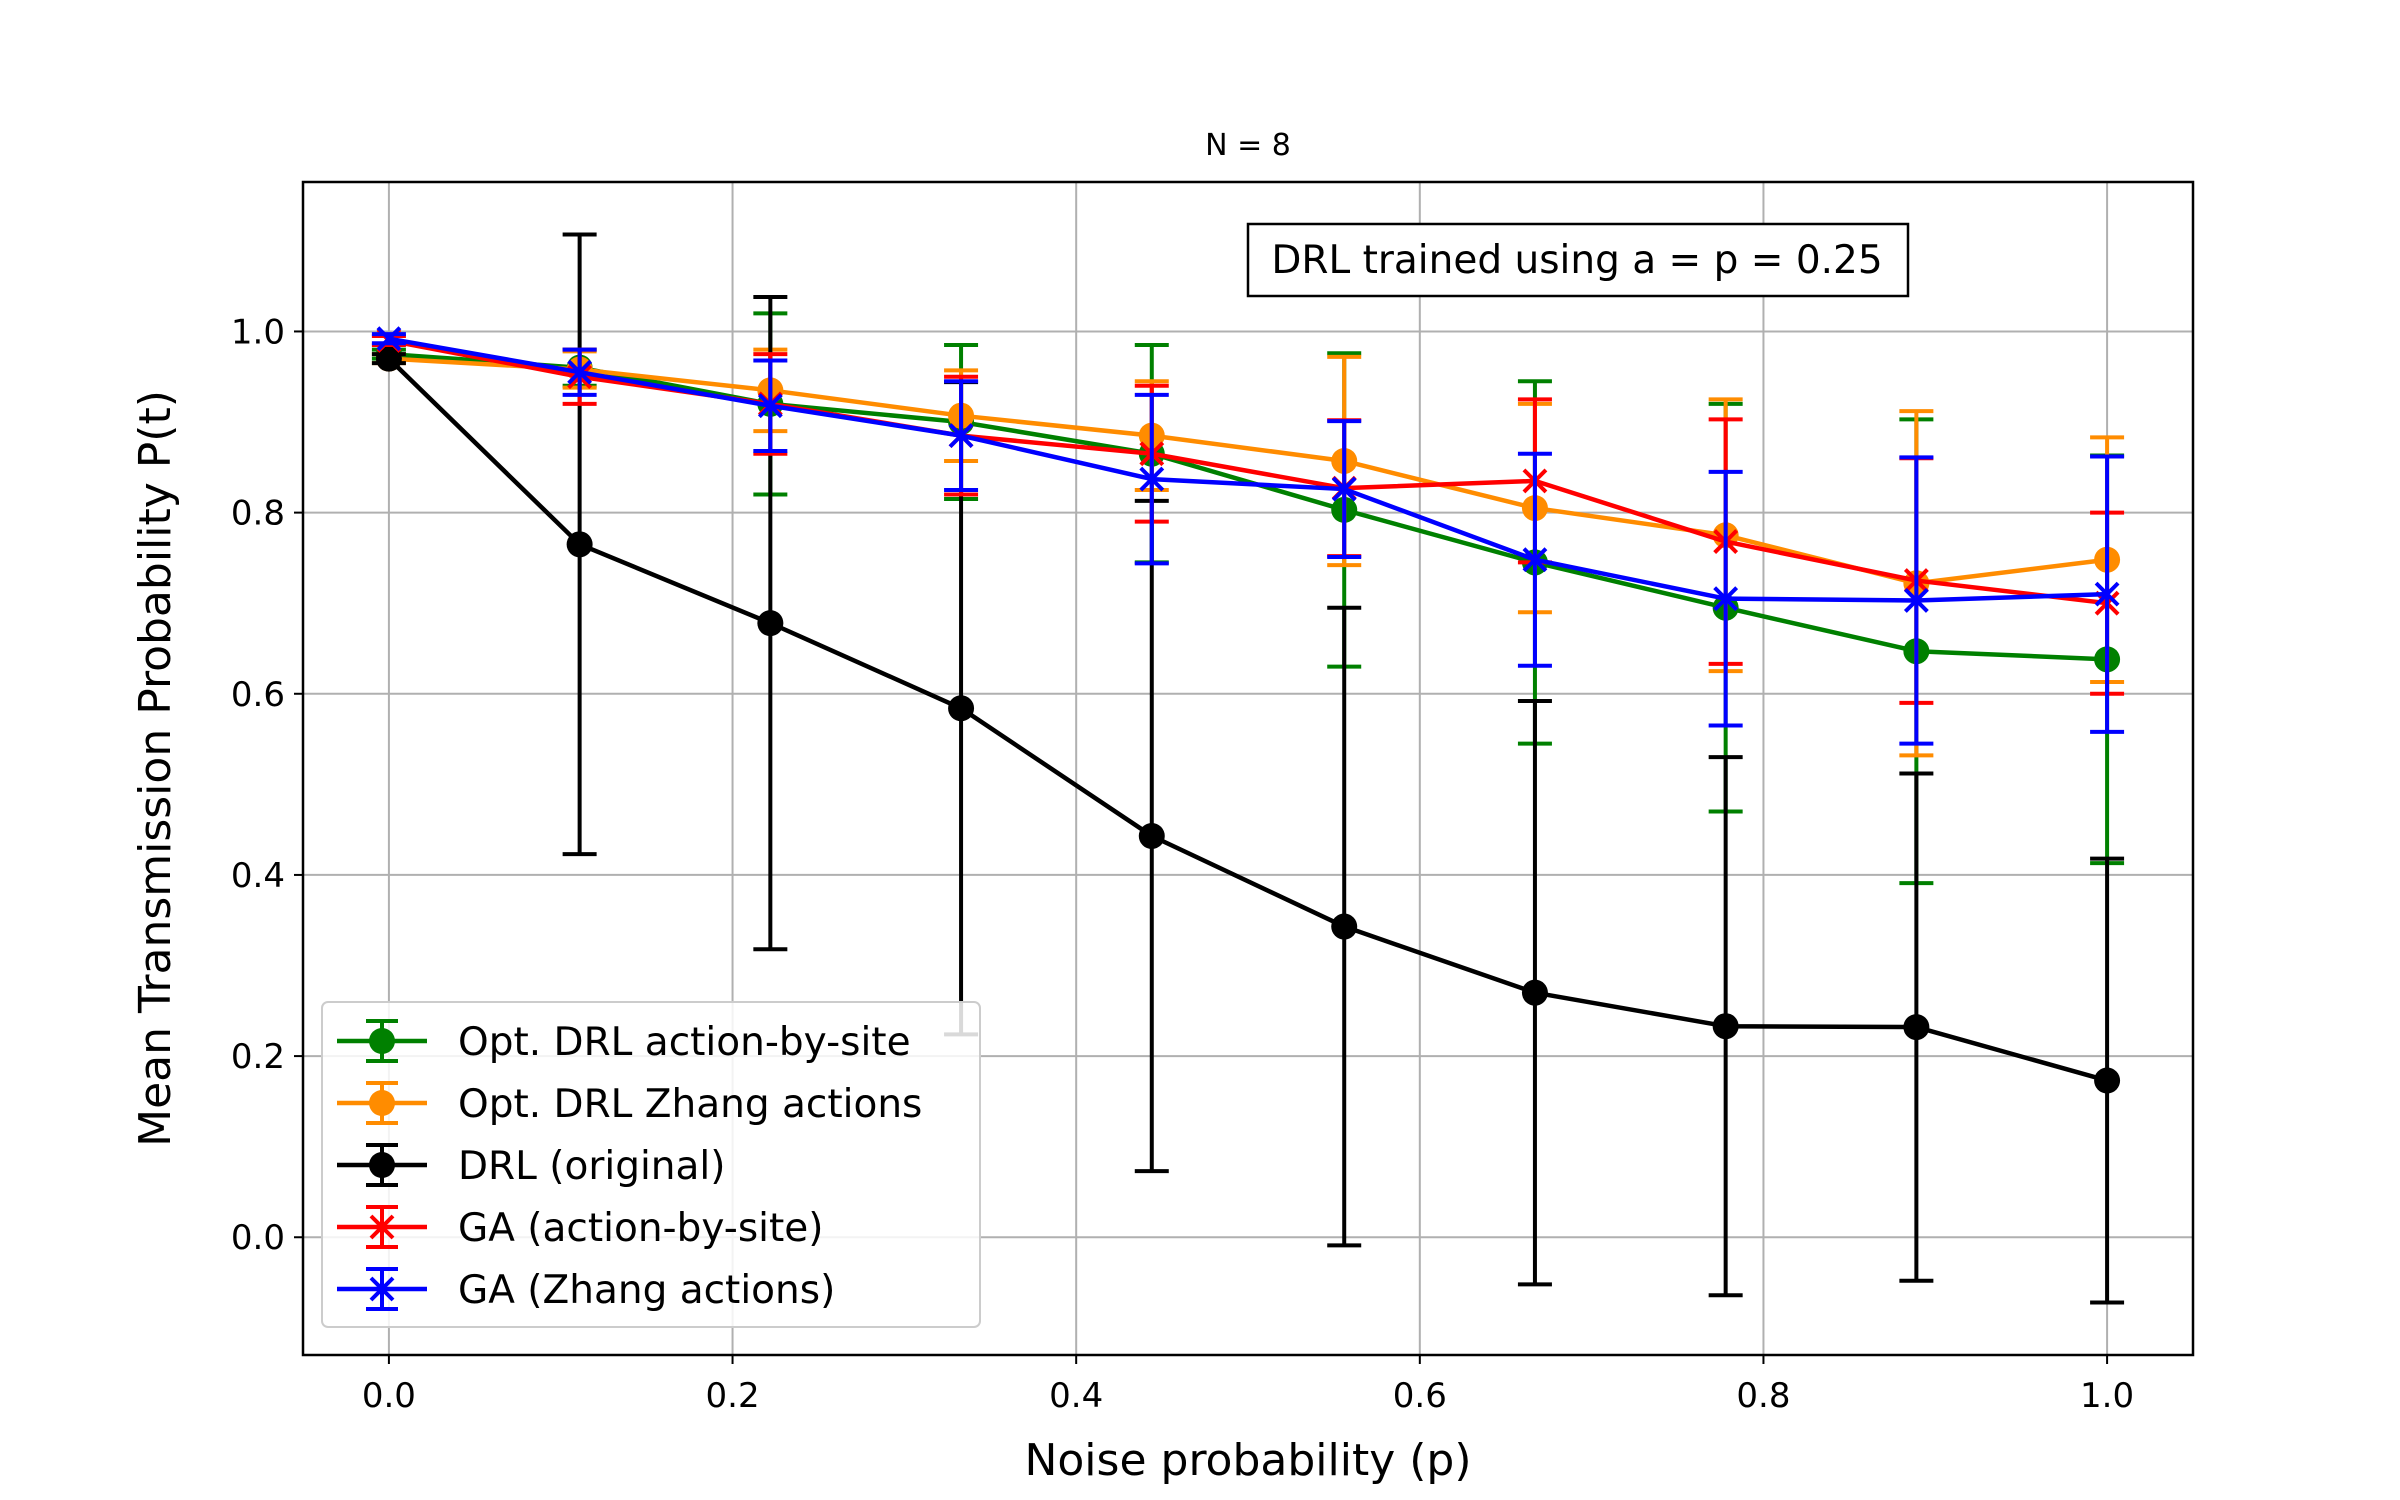  Describe the element at coordinates (1248, 145) in the screenshot. I see `chart-title: N = 8` at that location.